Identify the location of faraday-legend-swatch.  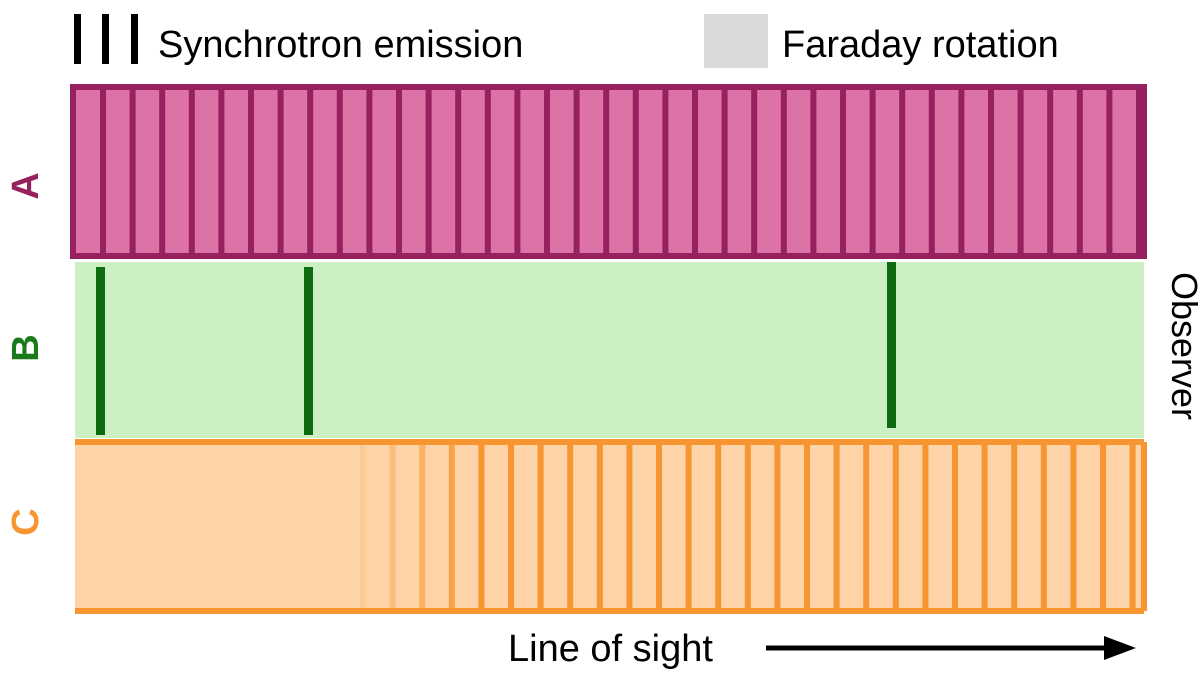
(736, 41).